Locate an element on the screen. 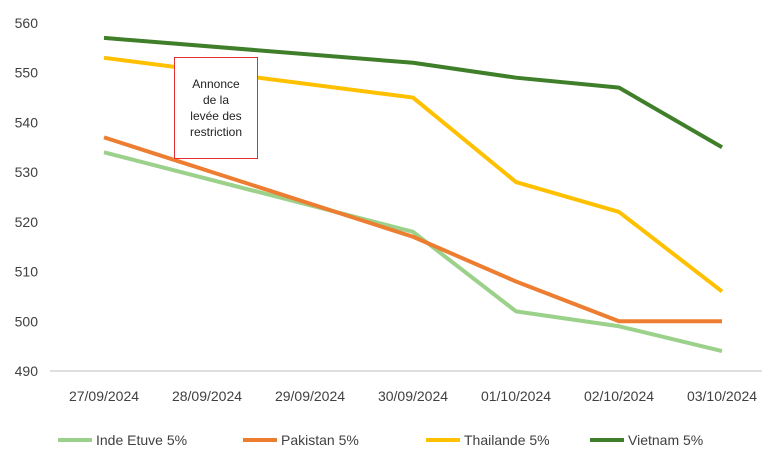 The image size is (763, 457). x-tick-label: 01/10/2024 is located at coordinates (516, 396).